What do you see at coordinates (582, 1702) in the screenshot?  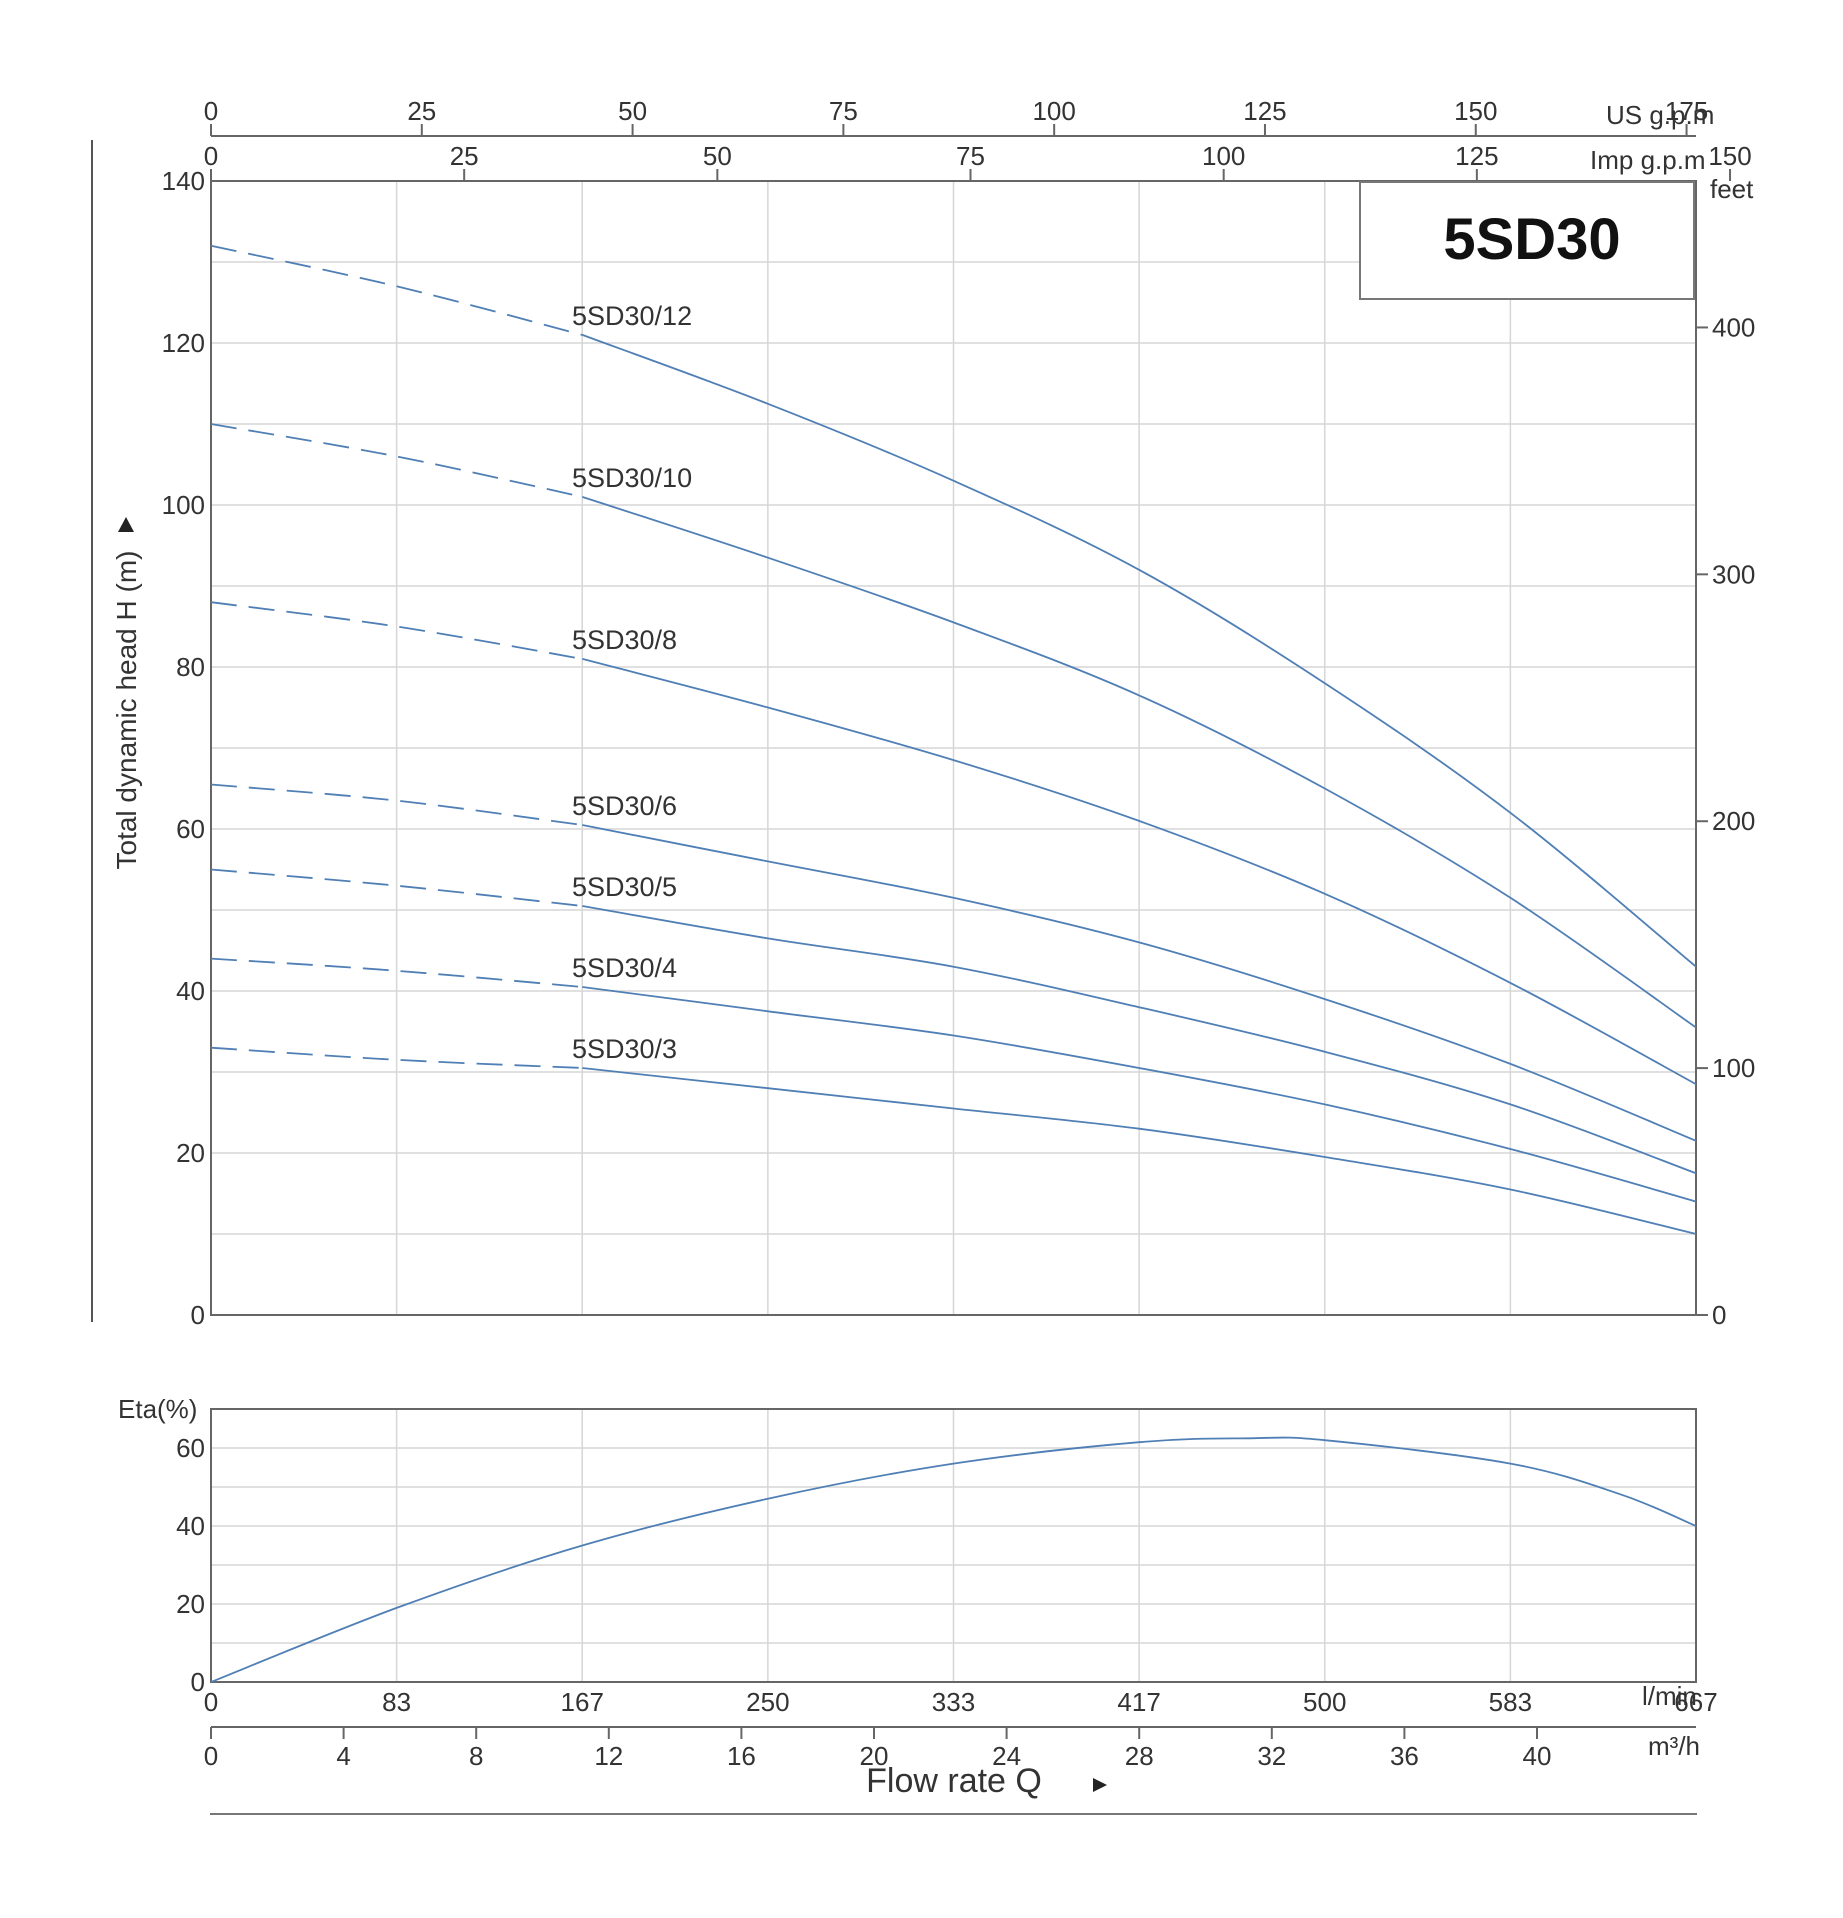 I see `lmin-tick-label: 167` at bounding box center [582, 1702].